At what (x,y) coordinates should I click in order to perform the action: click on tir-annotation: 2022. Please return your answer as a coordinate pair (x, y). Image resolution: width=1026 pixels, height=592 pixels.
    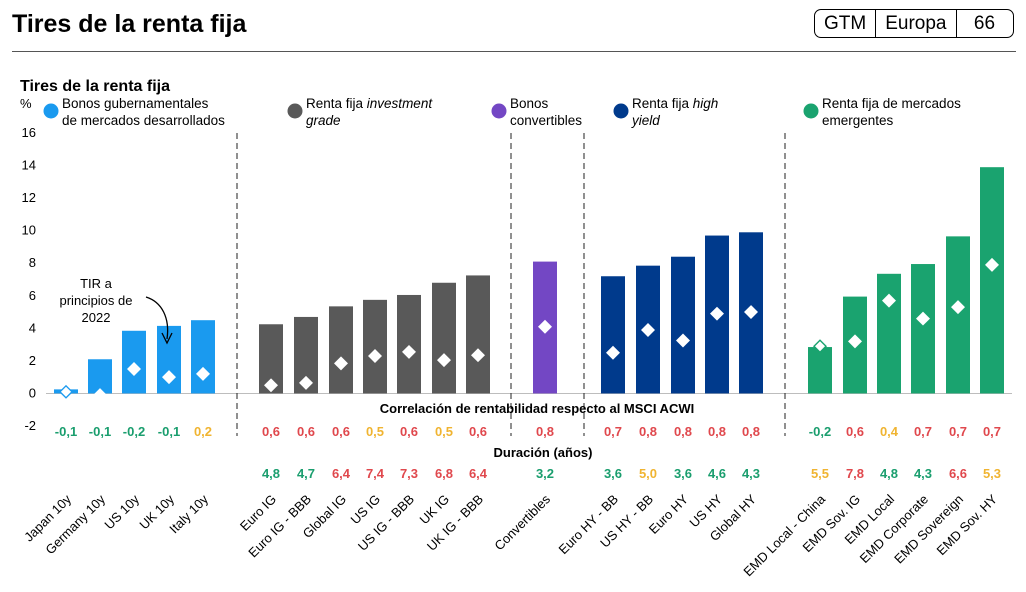
    Looking at the image, I should click on (96, 317).